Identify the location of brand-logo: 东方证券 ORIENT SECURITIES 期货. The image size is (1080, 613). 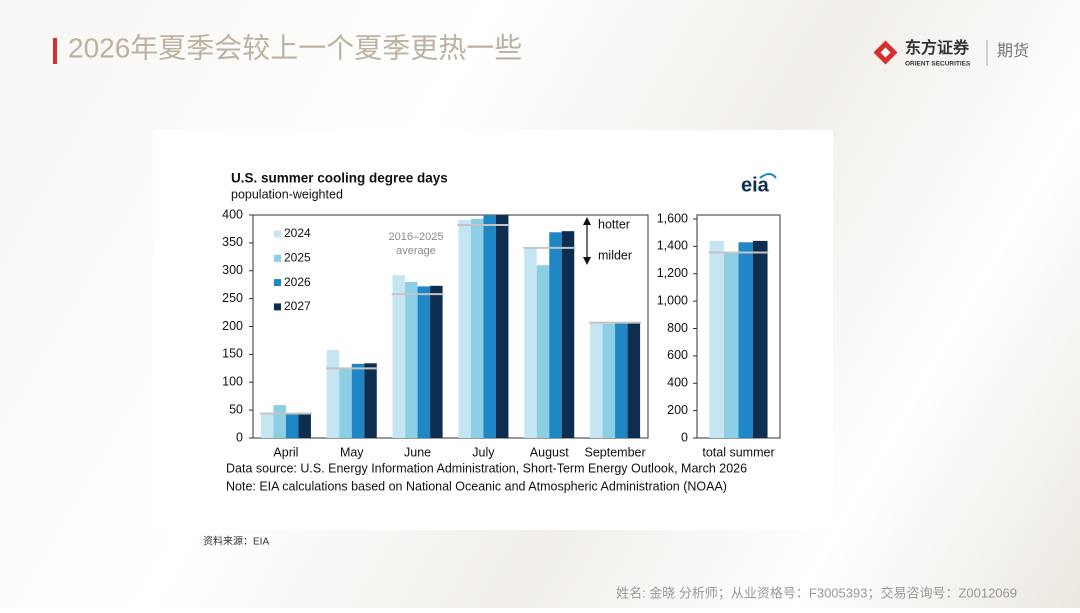
(951, 53).